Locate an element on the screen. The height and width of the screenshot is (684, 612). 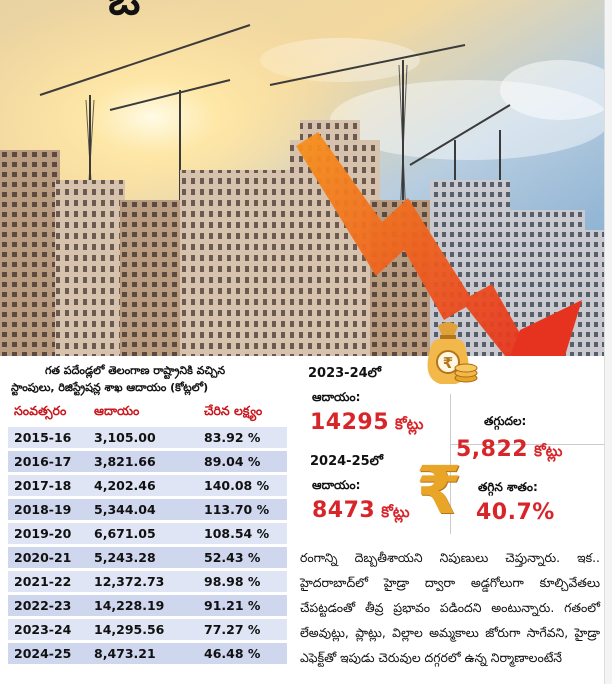
percent-value: 40.7% is located at coordinates (515, 512).